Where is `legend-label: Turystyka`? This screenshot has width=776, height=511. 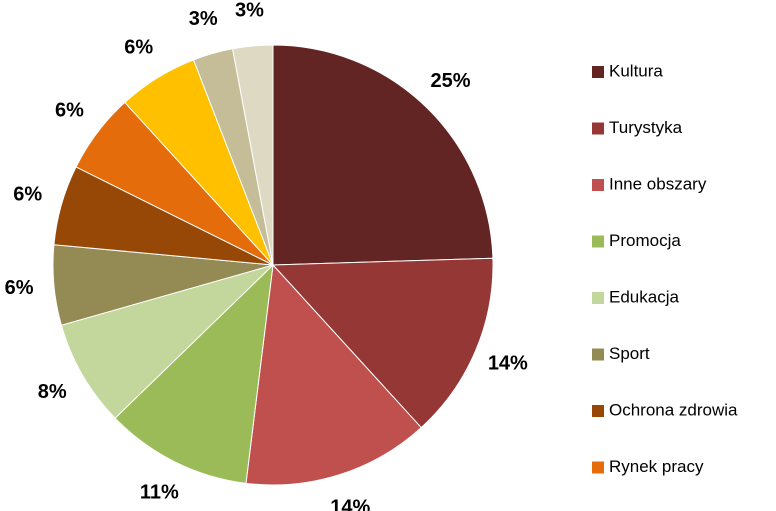 legend-label: Turystyka is located at coordinates (646, 127).